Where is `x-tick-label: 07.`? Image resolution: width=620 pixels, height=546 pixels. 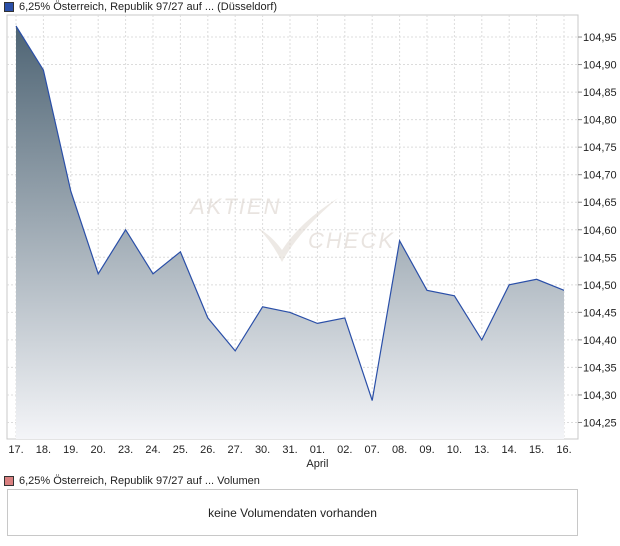 x-tick-label: 07. is located at coordinates (372, 450).